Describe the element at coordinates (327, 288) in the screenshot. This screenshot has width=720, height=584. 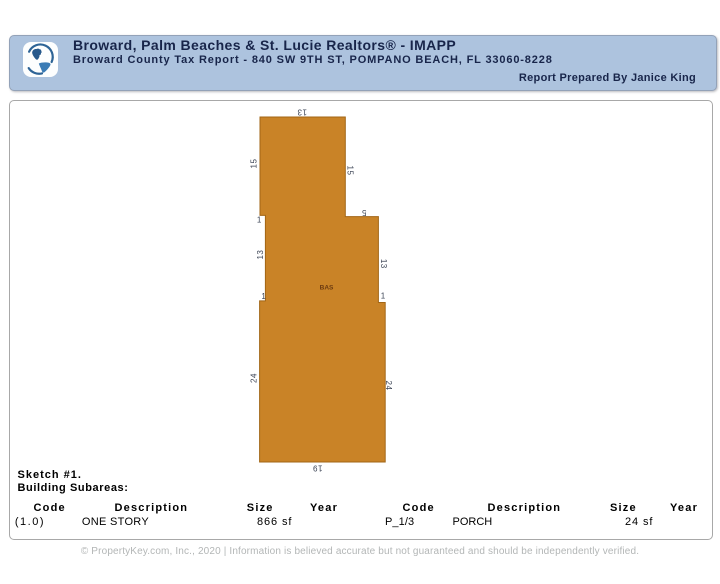
I see `svg-text: BAS` at that location.